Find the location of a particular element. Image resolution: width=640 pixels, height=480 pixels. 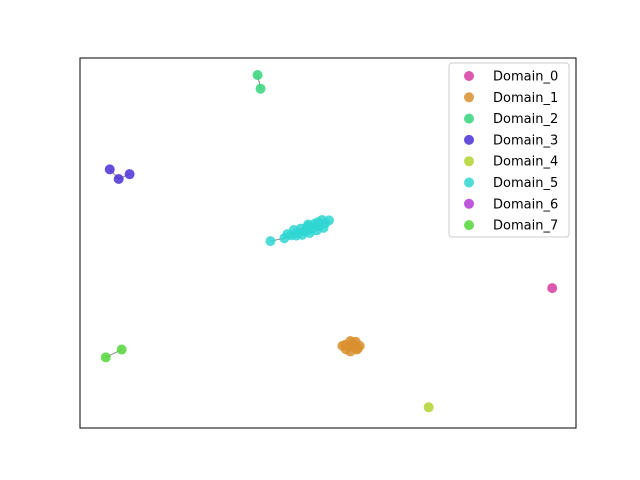

legend-entry-domain-0: Domain_0 is located at coordinates (511, 77).